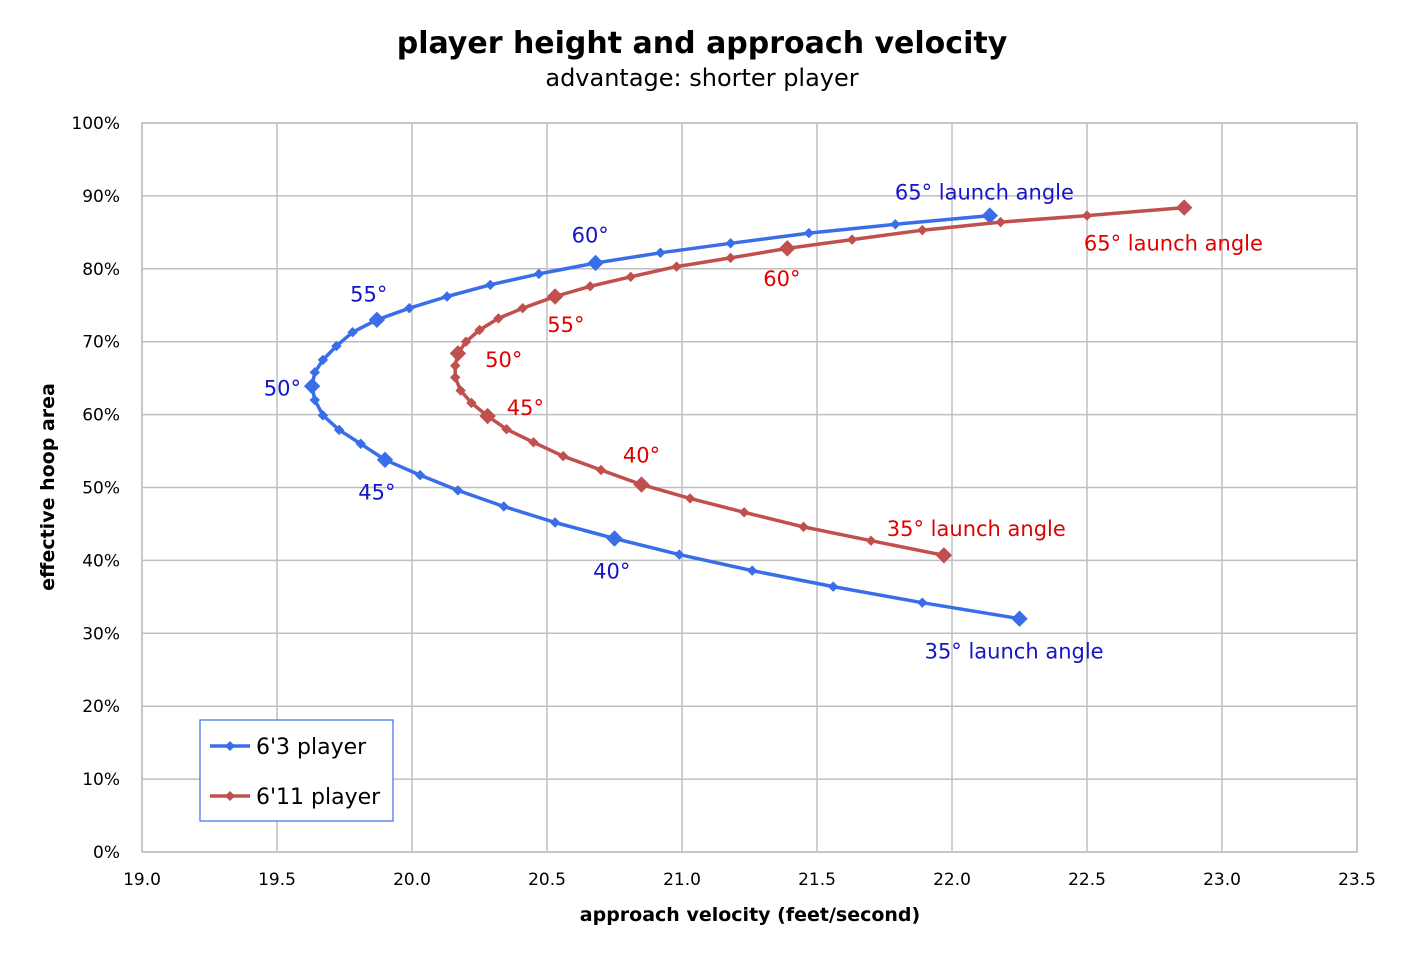  Describe the element at coordinates (101, 707) in the screenshot. I see `y-tick-label: 20%` at that location.